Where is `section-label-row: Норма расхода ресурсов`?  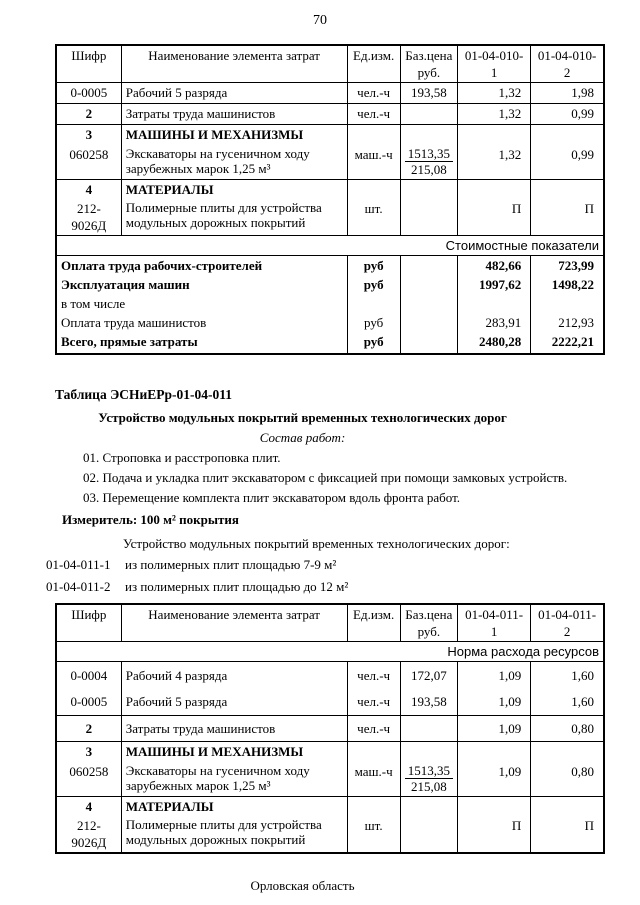
section-label-row: Норма расхода ресурсов is located at coordinates (329, 651).